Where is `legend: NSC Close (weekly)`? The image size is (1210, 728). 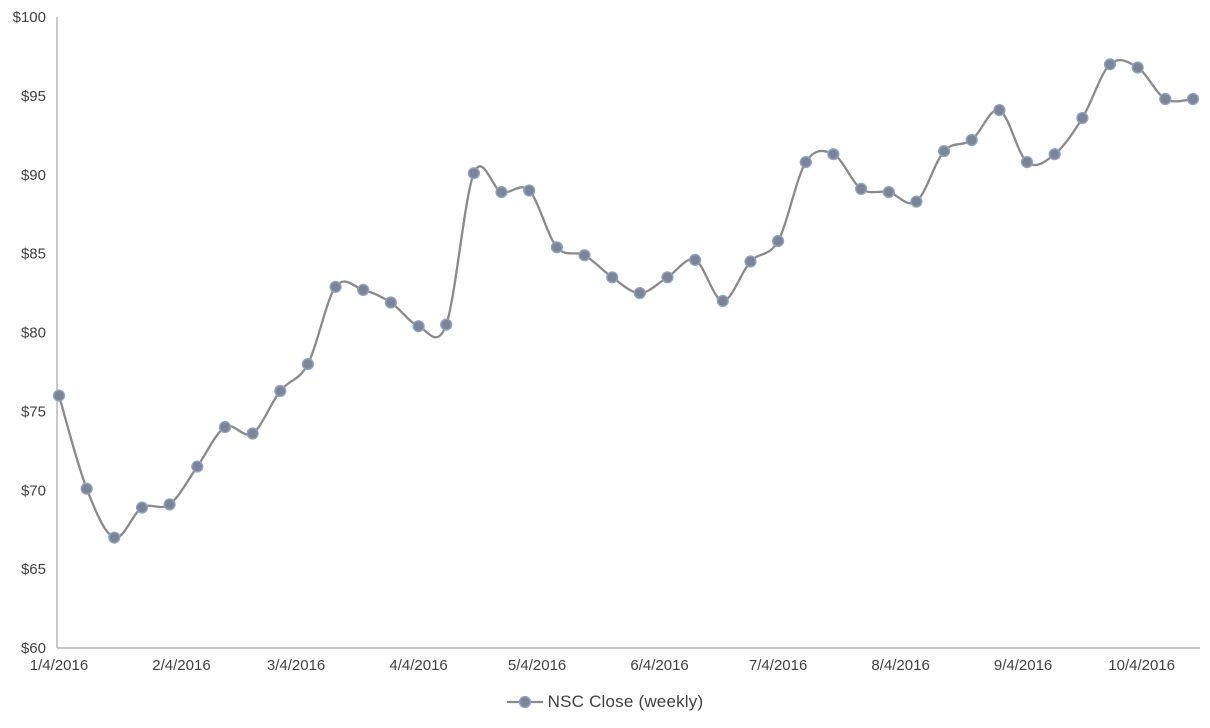
legend: NSC Close (weekly) is located at coordinates (605, 702).